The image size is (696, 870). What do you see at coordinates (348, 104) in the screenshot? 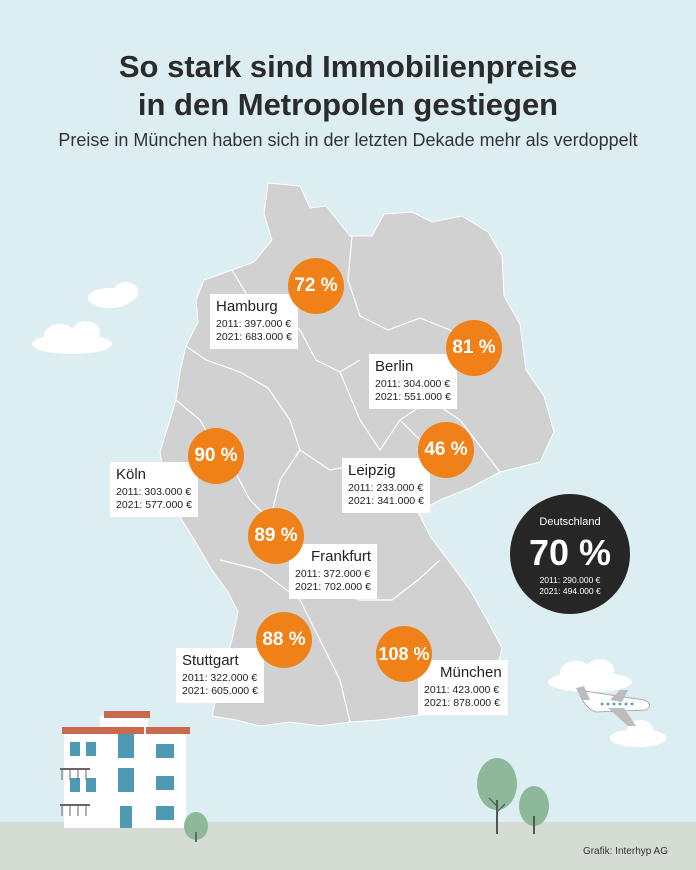
I see `page-title-line-2: in den Metropolen gestiegen` at bounding box center [348, 104].